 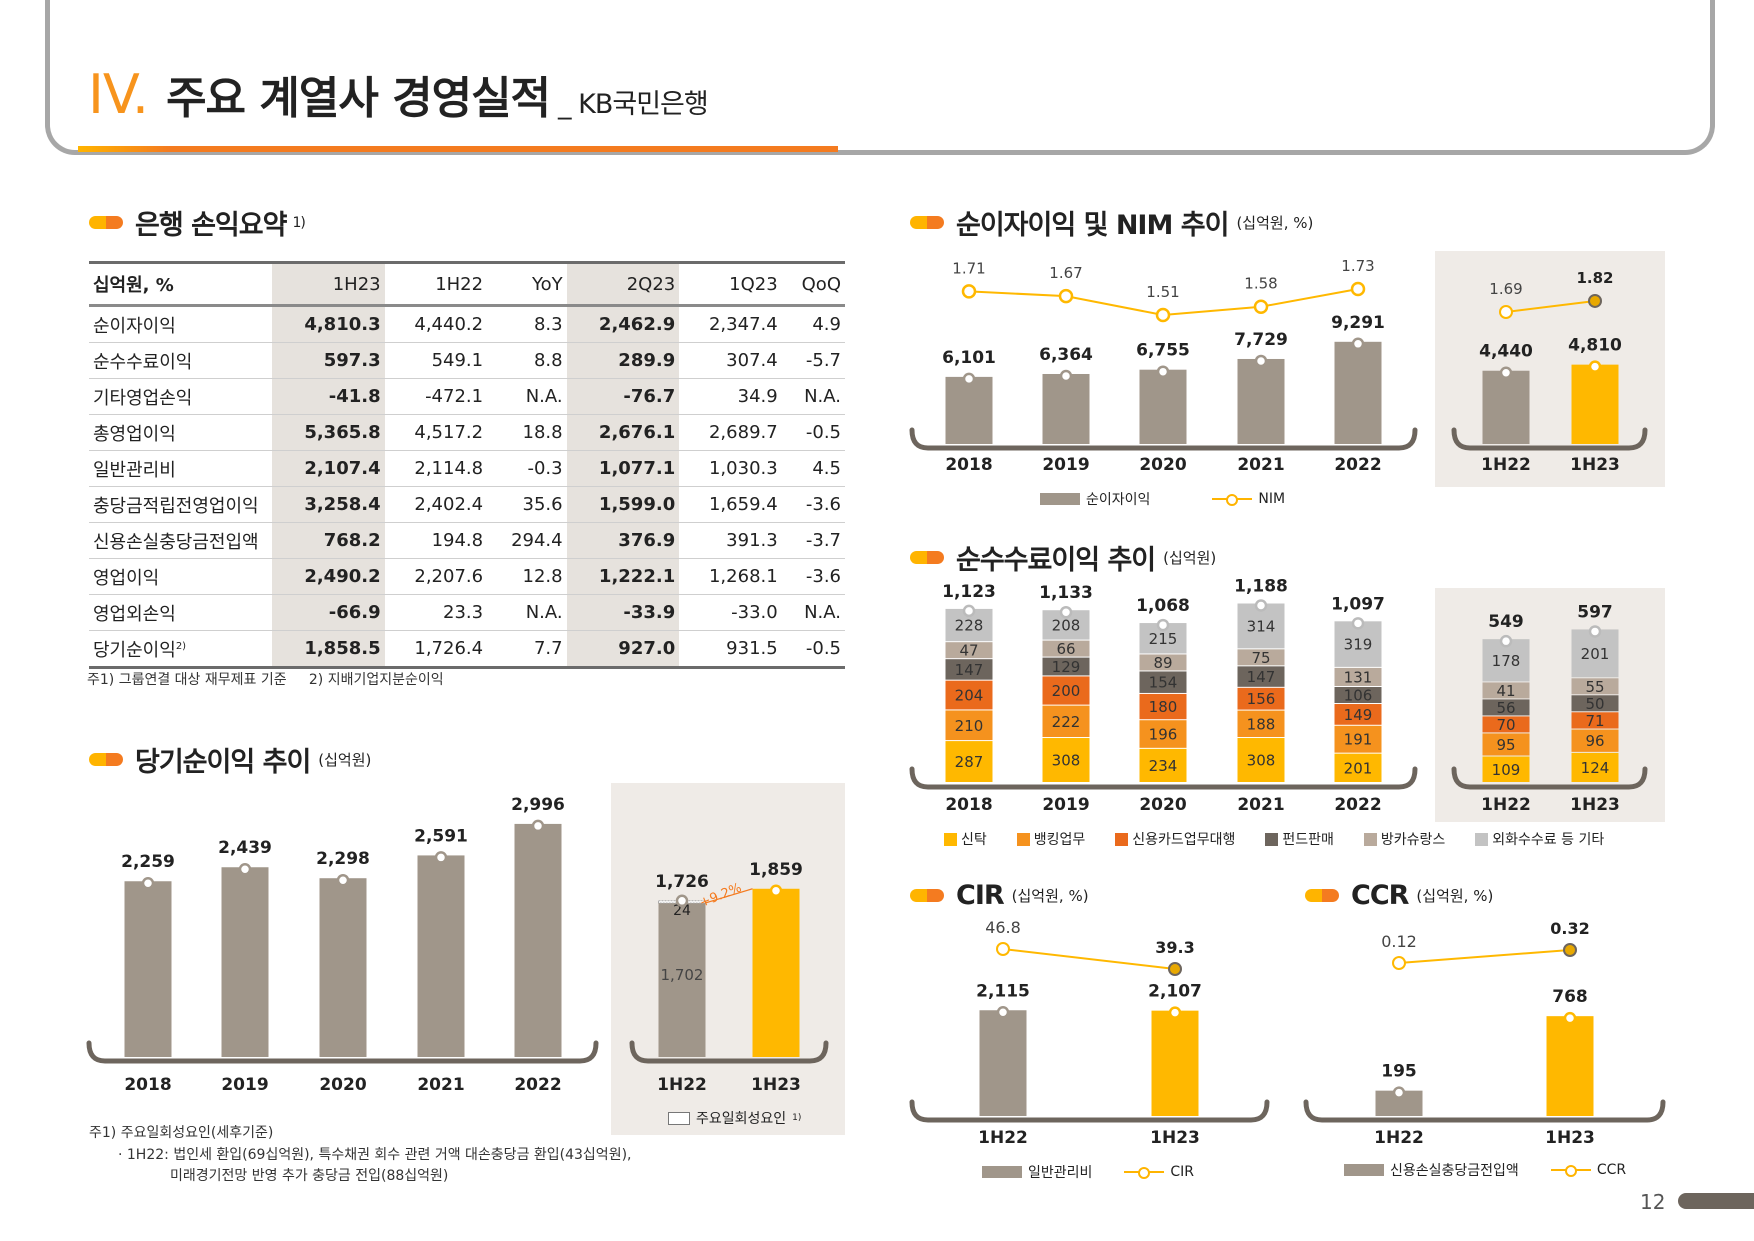 What do you see at coordinates (682, 882) in the screenshot?
I see `data-label: 1,726` at bounding box center [682, 882].